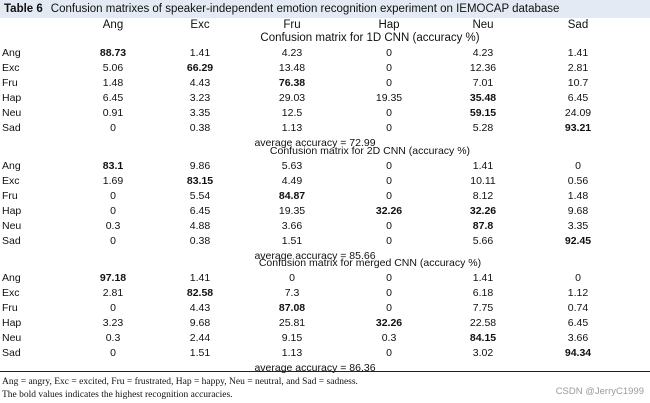 This screenshot has width=650, height=403. I want to click on cell-exc-fru: 4.49, so click(292, 181).